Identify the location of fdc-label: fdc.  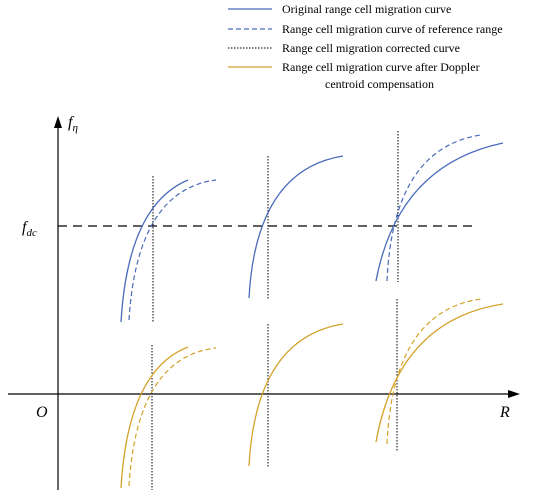
(29, 229).